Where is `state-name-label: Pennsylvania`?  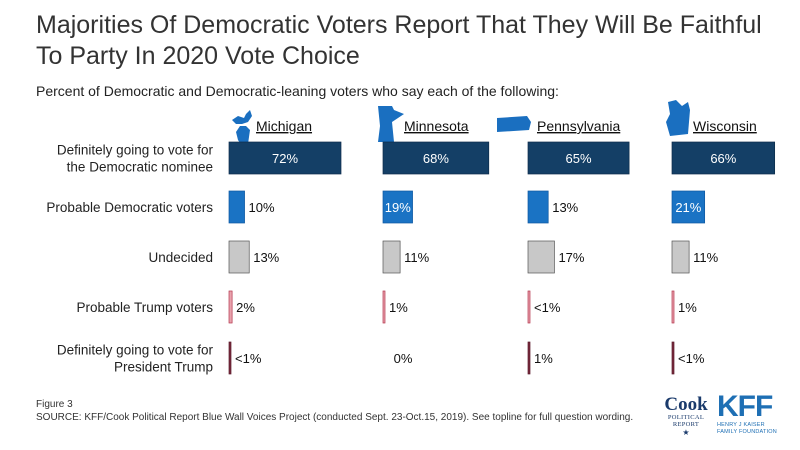
state-name-label: Pennsylvania is located at coordinates (578, 126).